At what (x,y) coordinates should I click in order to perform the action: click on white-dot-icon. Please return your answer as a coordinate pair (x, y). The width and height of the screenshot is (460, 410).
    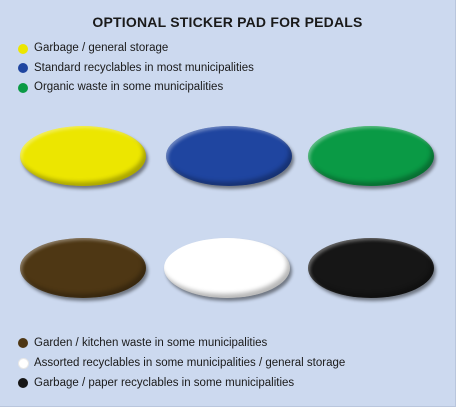
    Looking at the image, I should click on (23, 363).